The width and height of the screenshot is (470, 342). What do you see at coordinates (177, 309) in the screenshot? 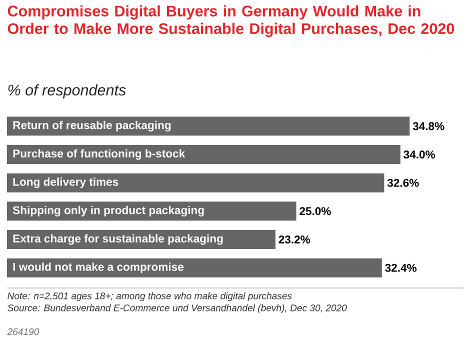
I see `source-note: Source: Bundesverband E-Commerce und Versandhandel (bevh), Dec 30, 2020` at bounding box center [177, 309].